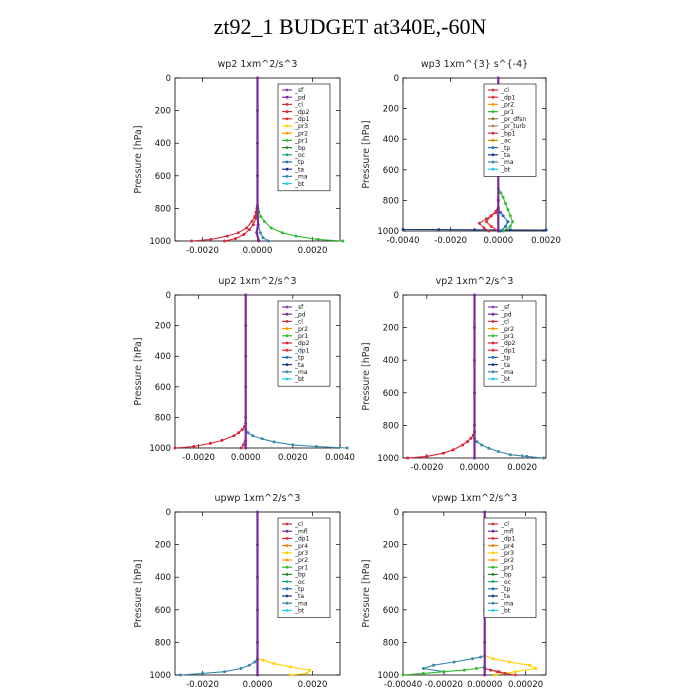  I want to click on page-title: zt92_1 BUDGET at340E,-60N, so click(350, 26).